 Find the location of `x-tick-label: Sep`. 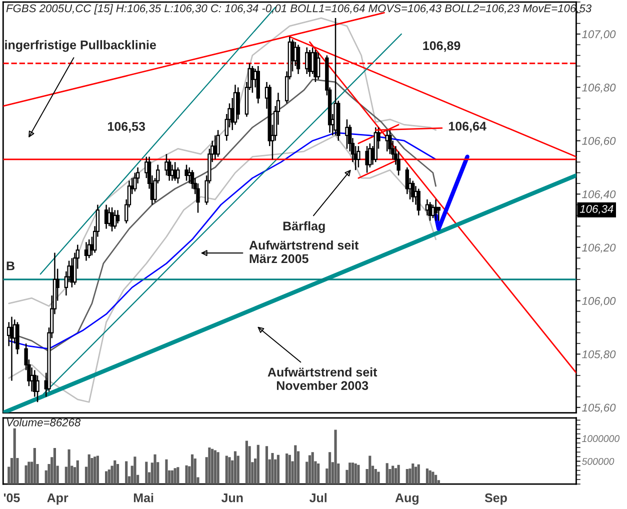

x-tick-label: Sep is located at coordinates (495, 499).